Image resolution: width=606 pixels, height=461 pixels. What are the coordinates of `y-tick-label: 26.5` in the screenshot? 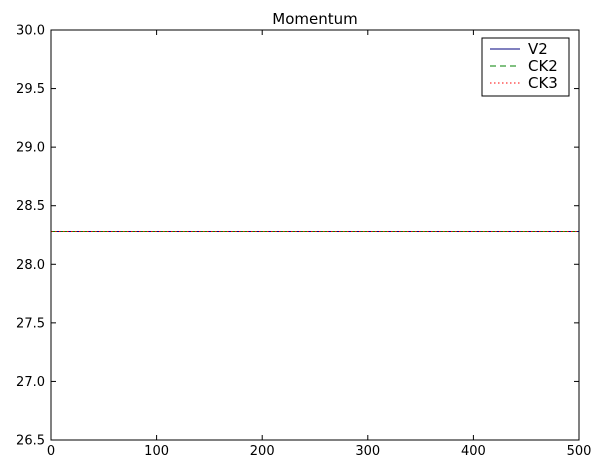 It's located at (30, 441).